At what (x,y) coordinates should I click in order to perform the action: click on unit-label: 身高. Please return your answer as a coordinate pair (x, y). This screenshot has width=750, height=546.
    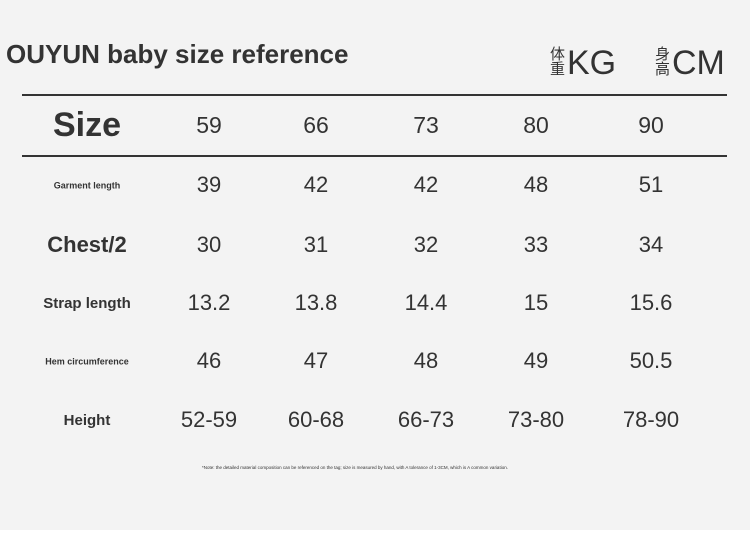
    Looking at the image, I should click on (661, 61).